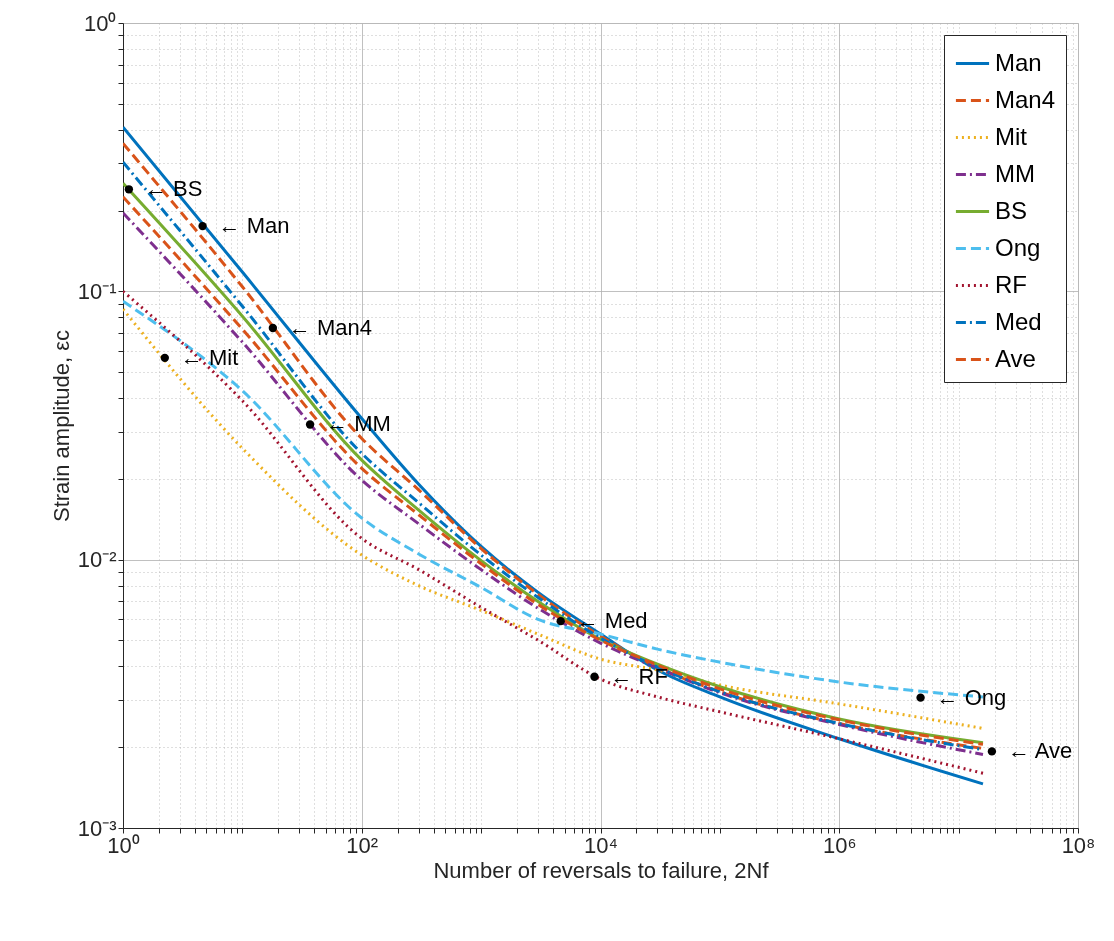  What do you see at coordinates (362, 845) in the screenshot?
I see `x-tick-label: 10²` at bounding box center [362, 845].